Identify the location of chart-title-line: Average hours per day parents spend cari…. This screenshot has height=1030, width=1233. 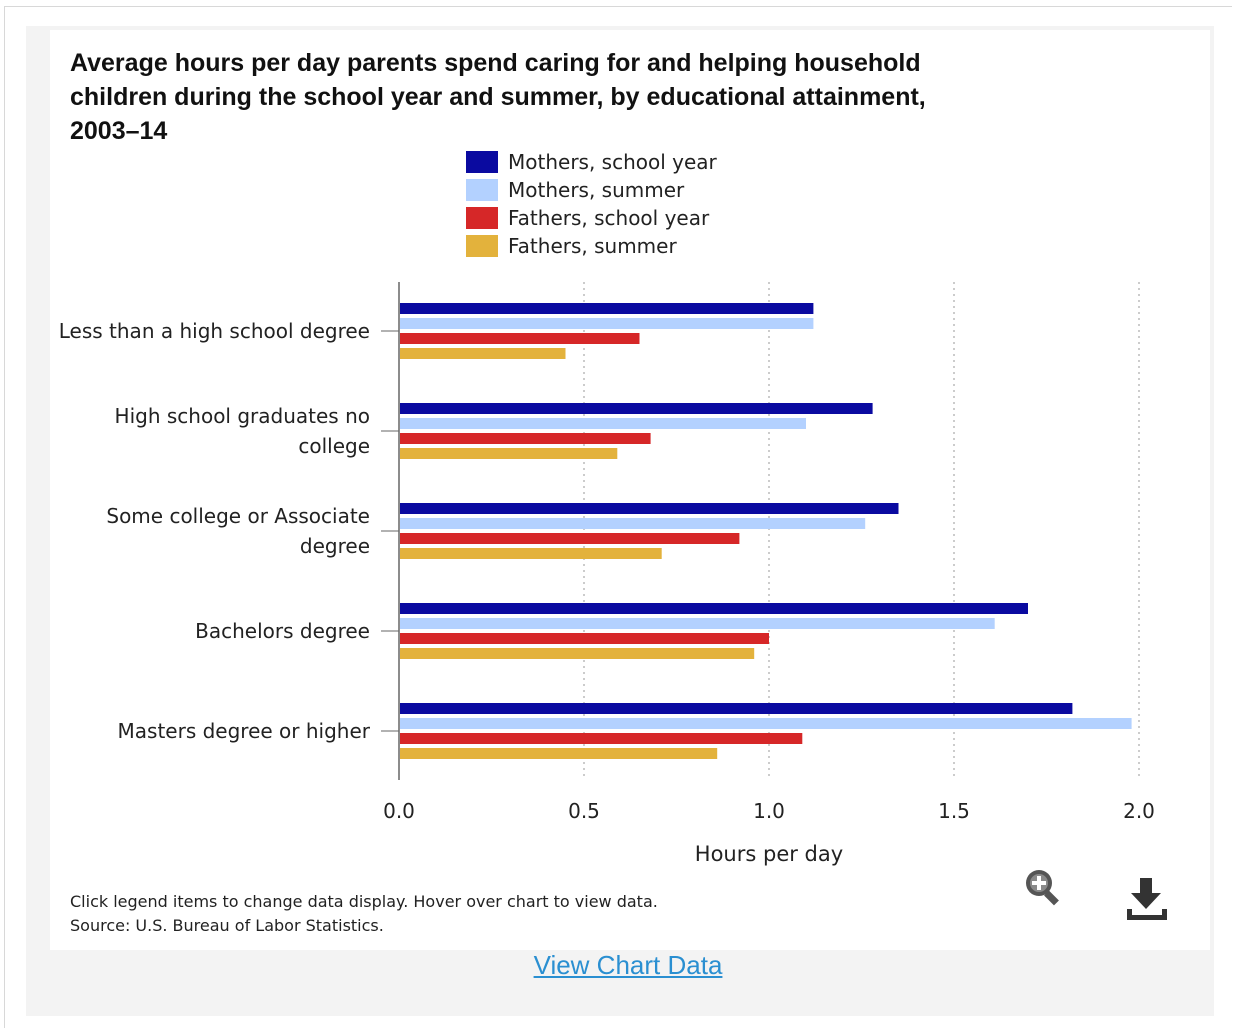
(495, 63).